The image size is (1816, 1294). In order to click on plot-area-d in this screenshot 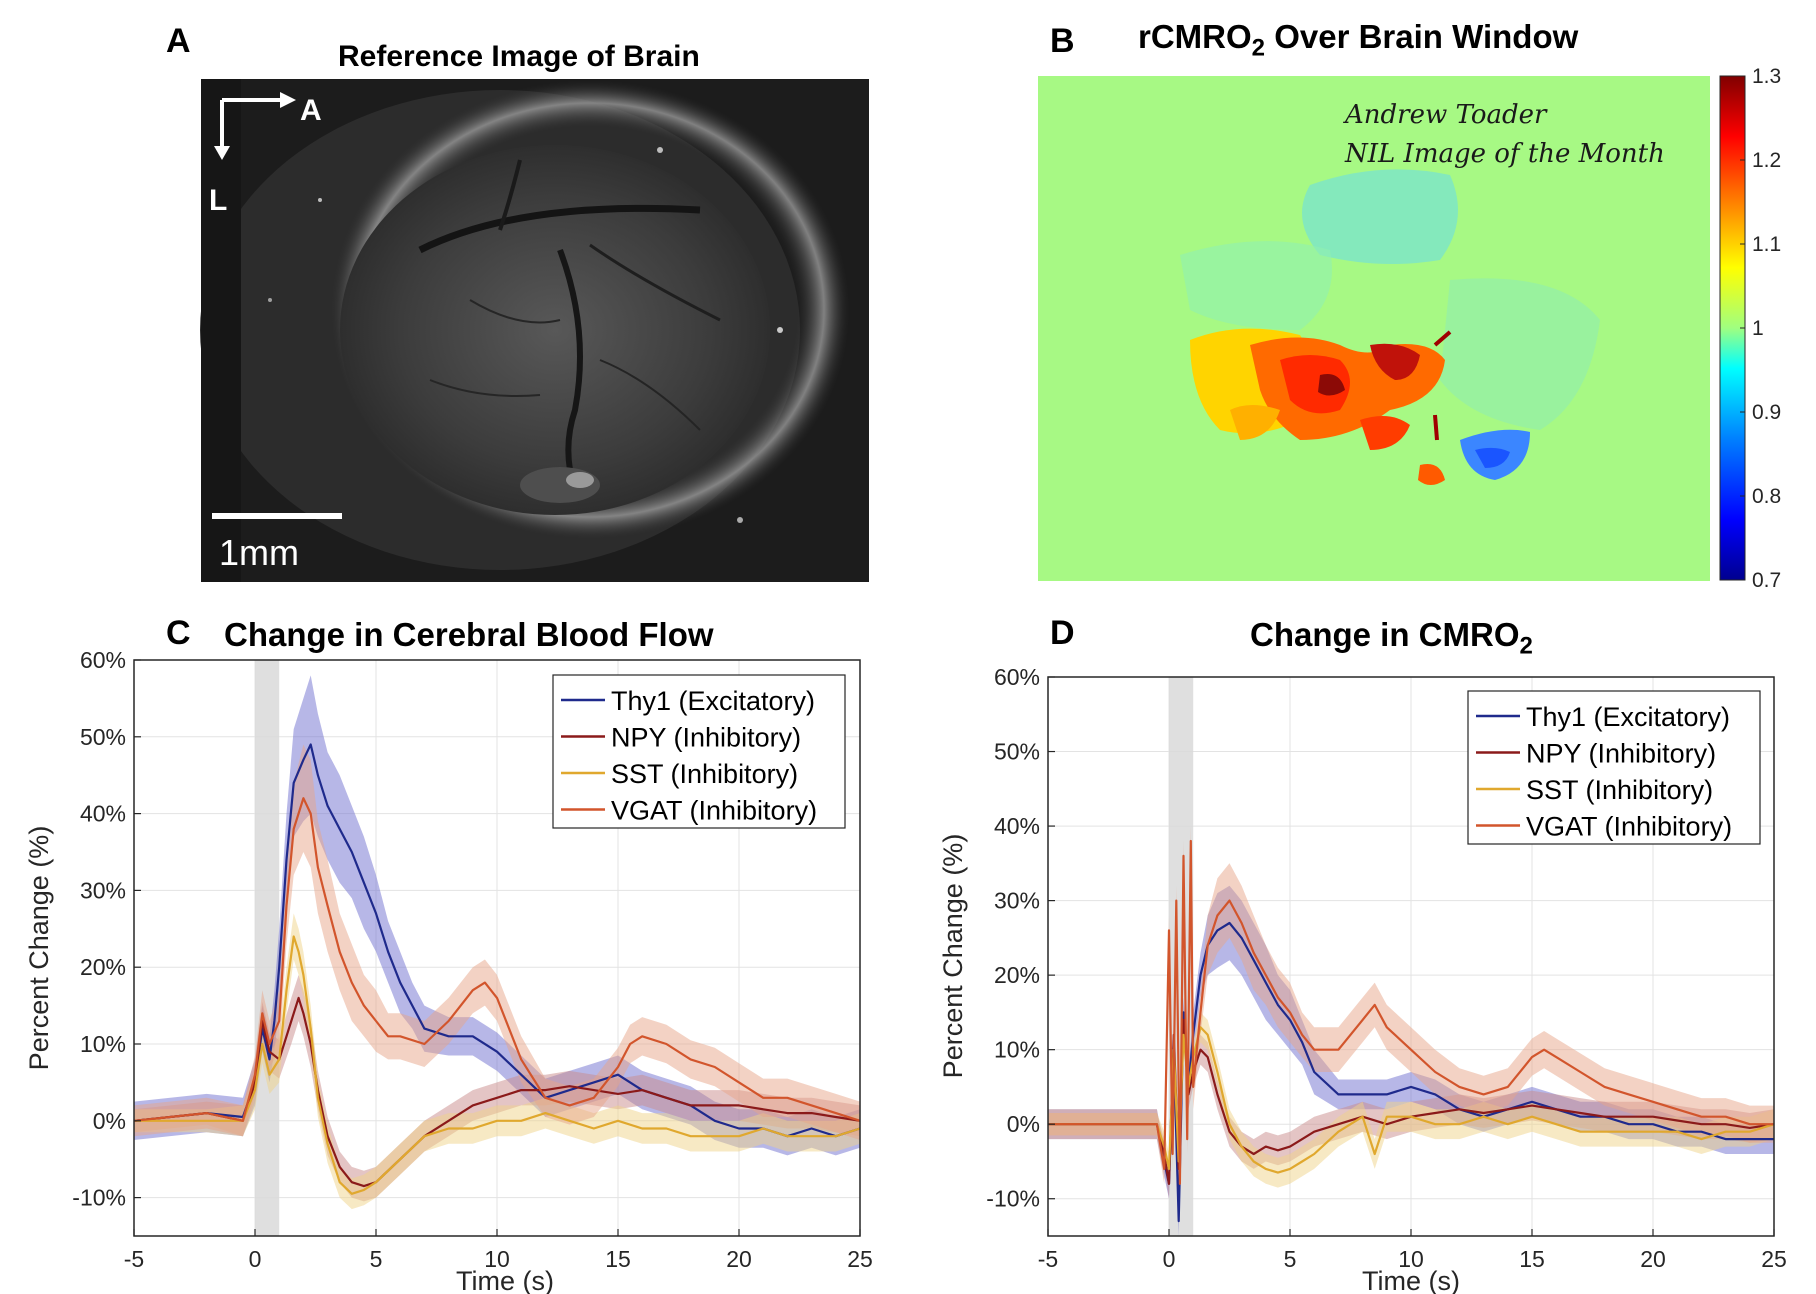, I will do `click(1411, 1031)`.